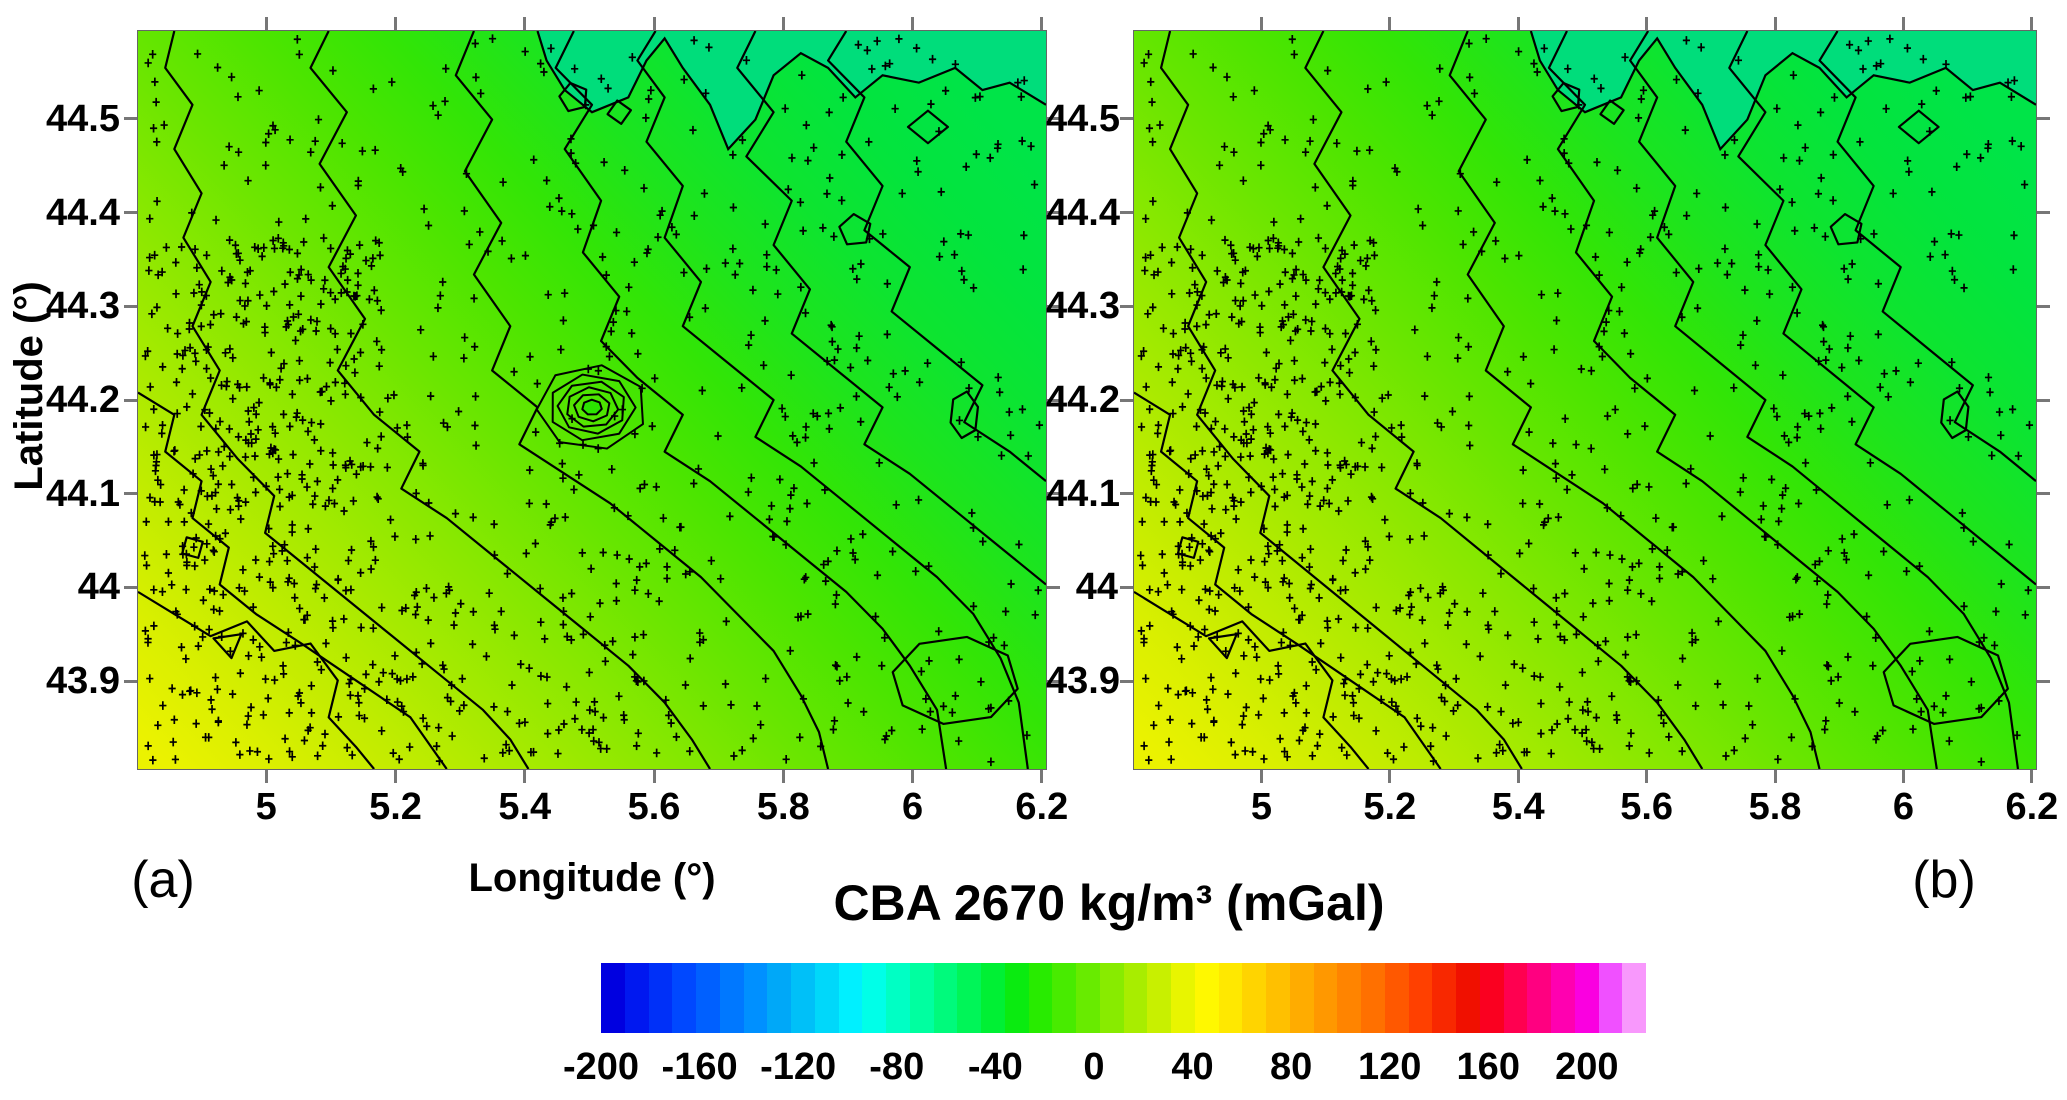 The image size is (2067, 1100). Describe the element at coordinates (83, 493) in the screenshot. I see `y-tick-label: 44.1` at that location.